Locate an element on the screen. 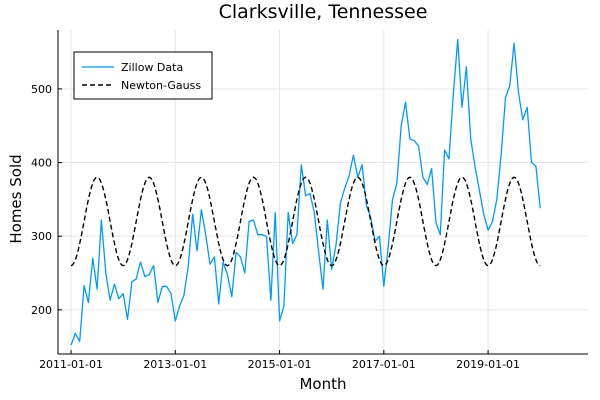 The height and width of the screenshot is (400, 600). y-tick-label: 400 is located at coordinates (41, 163).